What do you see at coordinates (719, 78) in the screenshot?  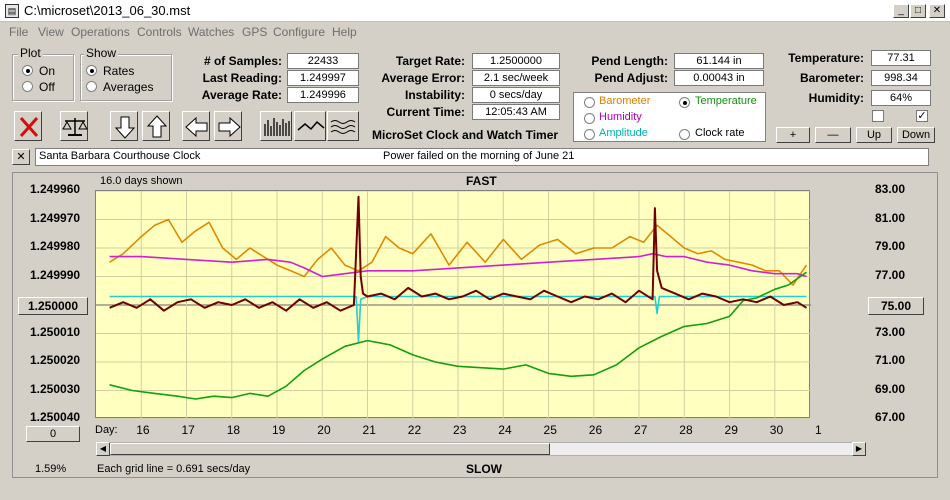 I see `pend-adjust-field: 0.00043 in` at bounding box center [719, 78].